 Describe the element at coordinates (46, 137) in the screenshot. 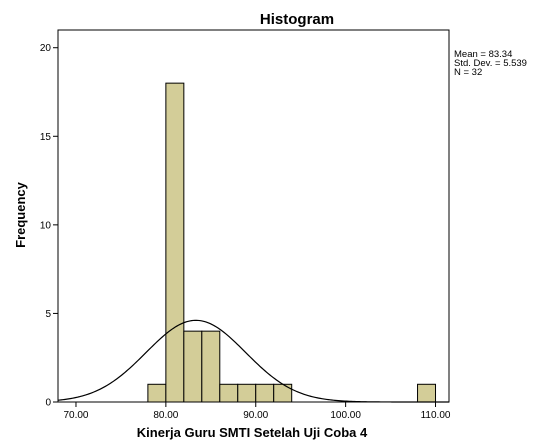

I see `y-tick-label-15: 15` at that location.